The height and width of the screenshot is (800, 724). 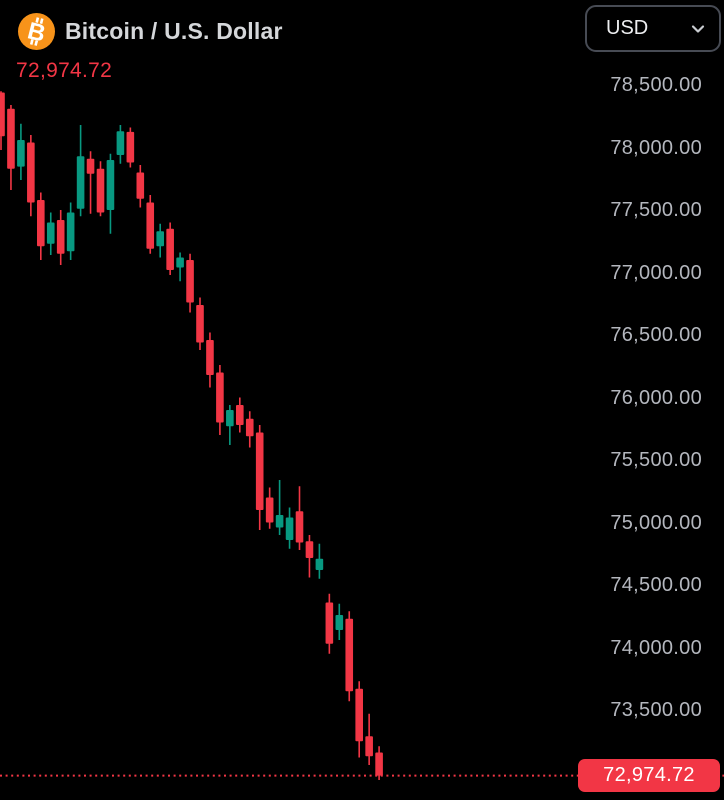 I want to click on svg-text: B, so click(x=36, y=32).